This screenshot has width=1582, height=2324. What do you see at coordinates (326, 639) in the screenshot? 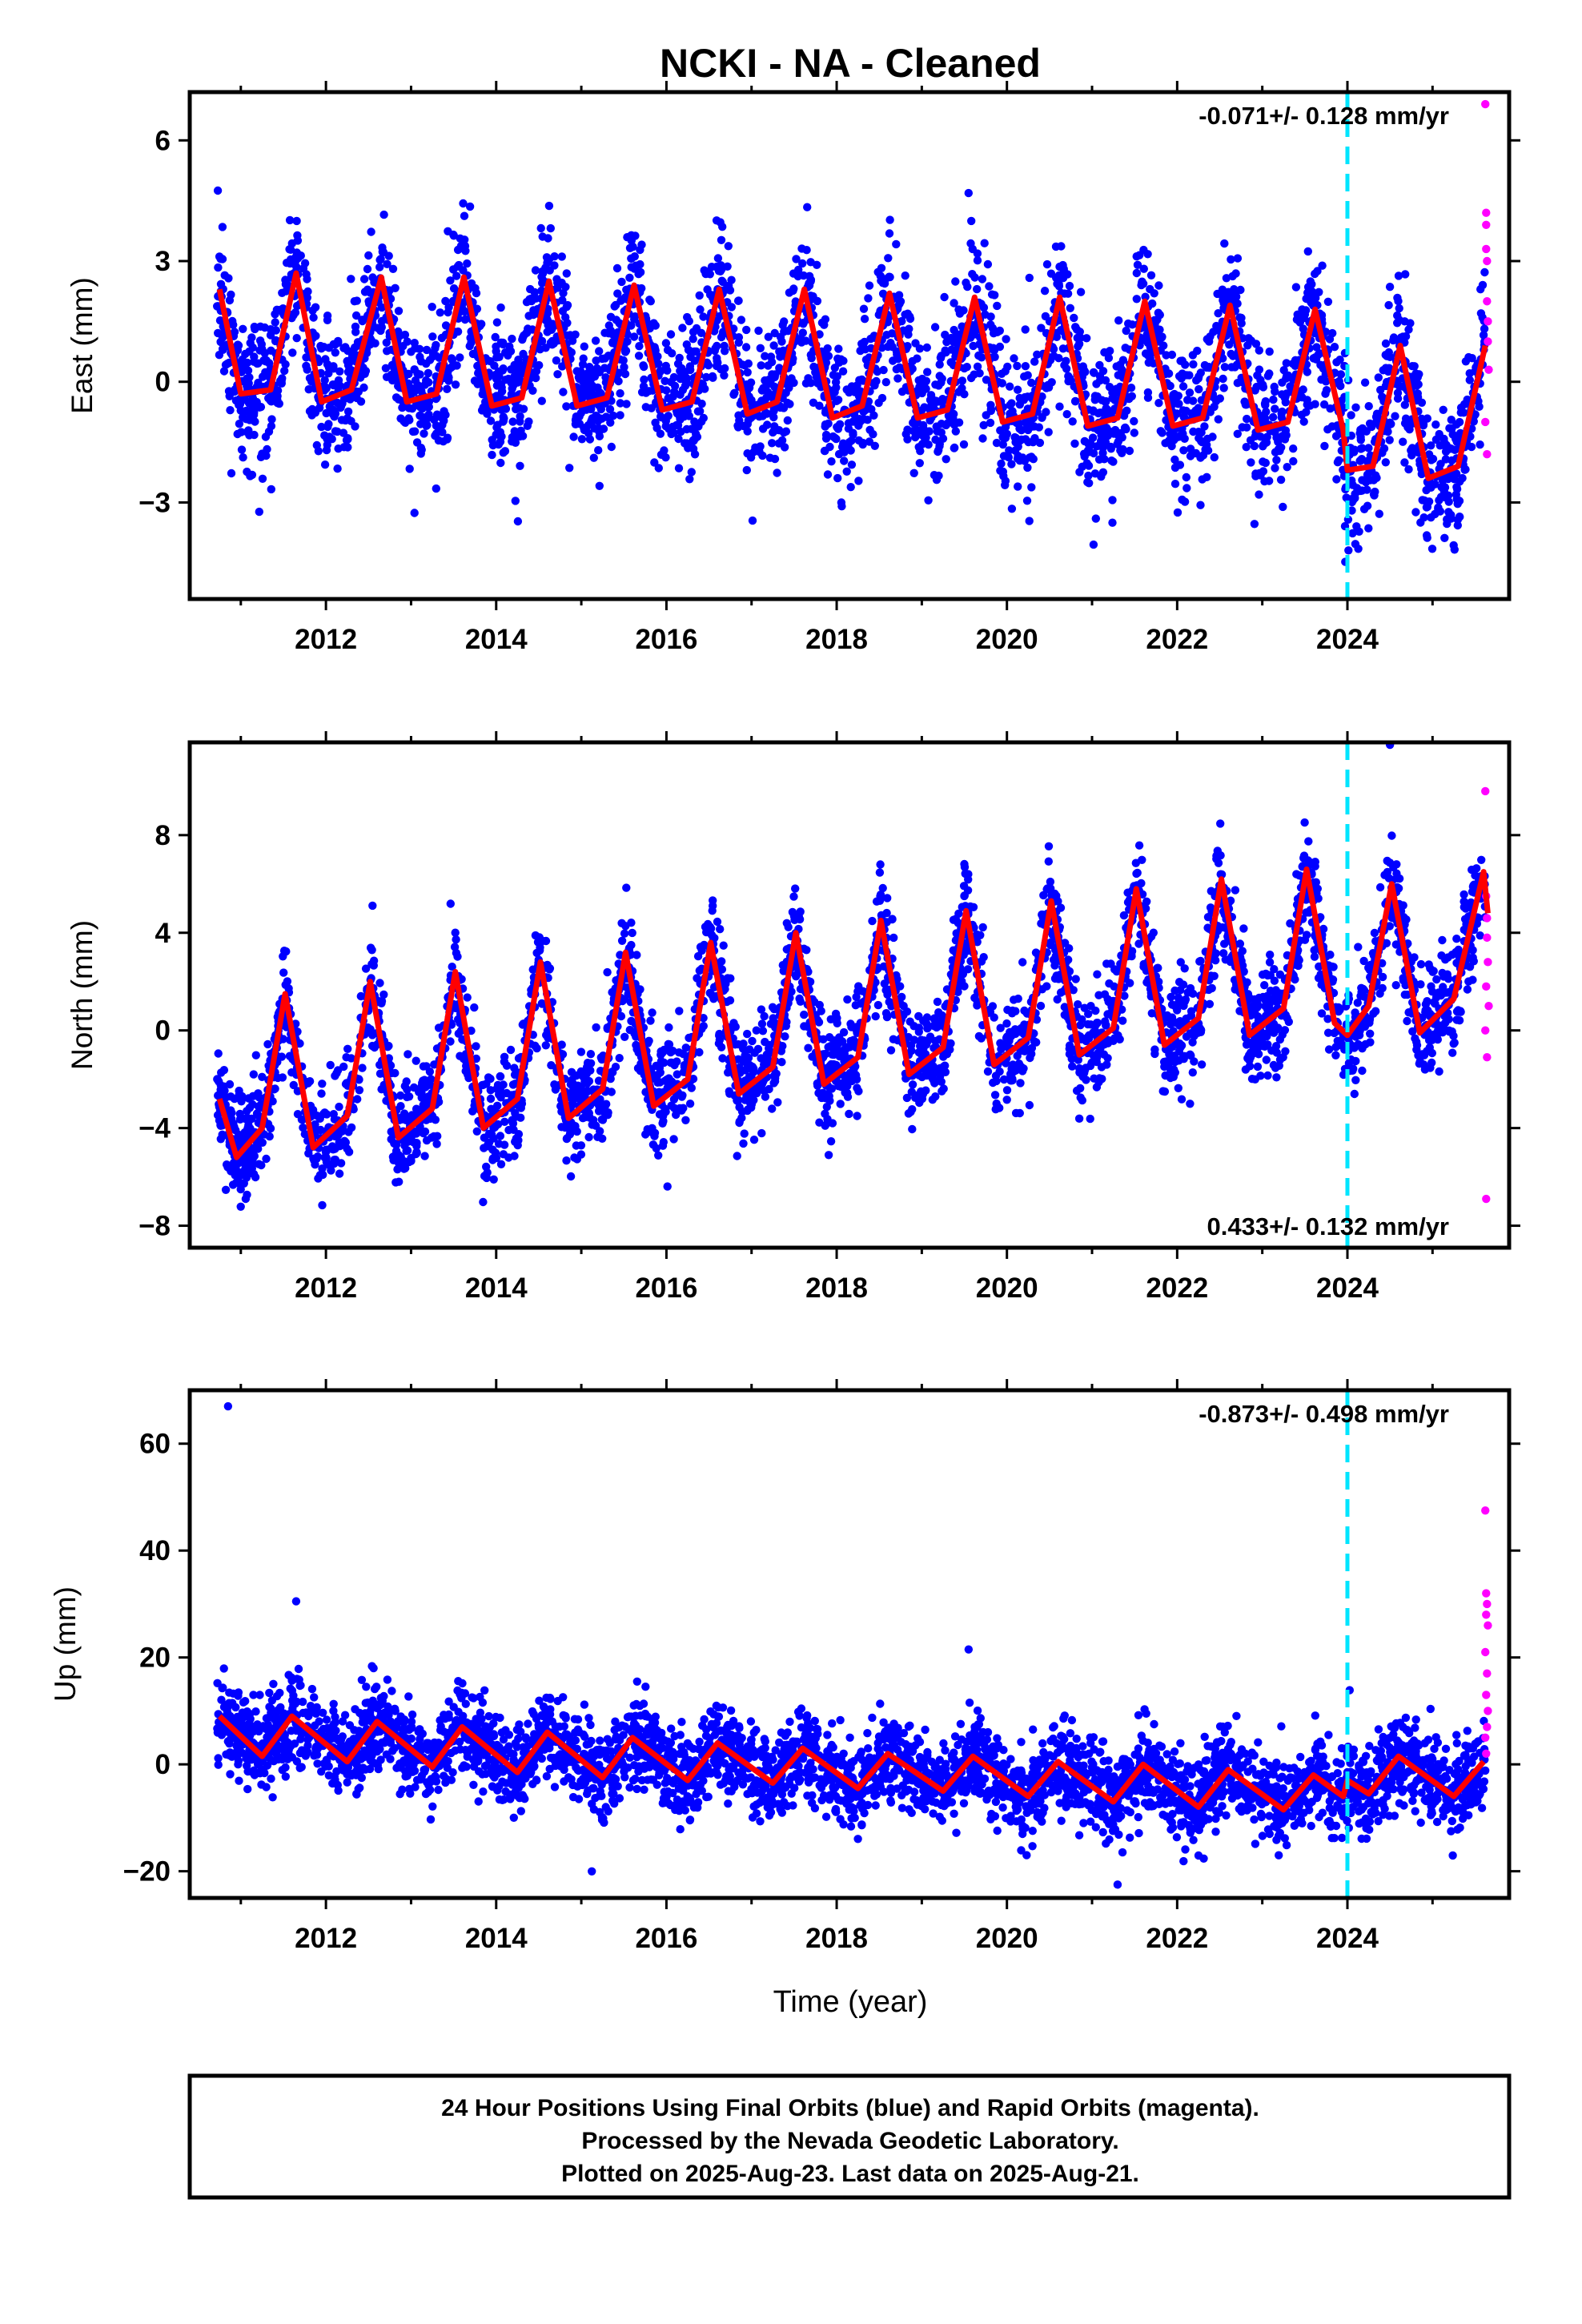
I see `x-tick-label: 2012` at bounding box center [326, 639].